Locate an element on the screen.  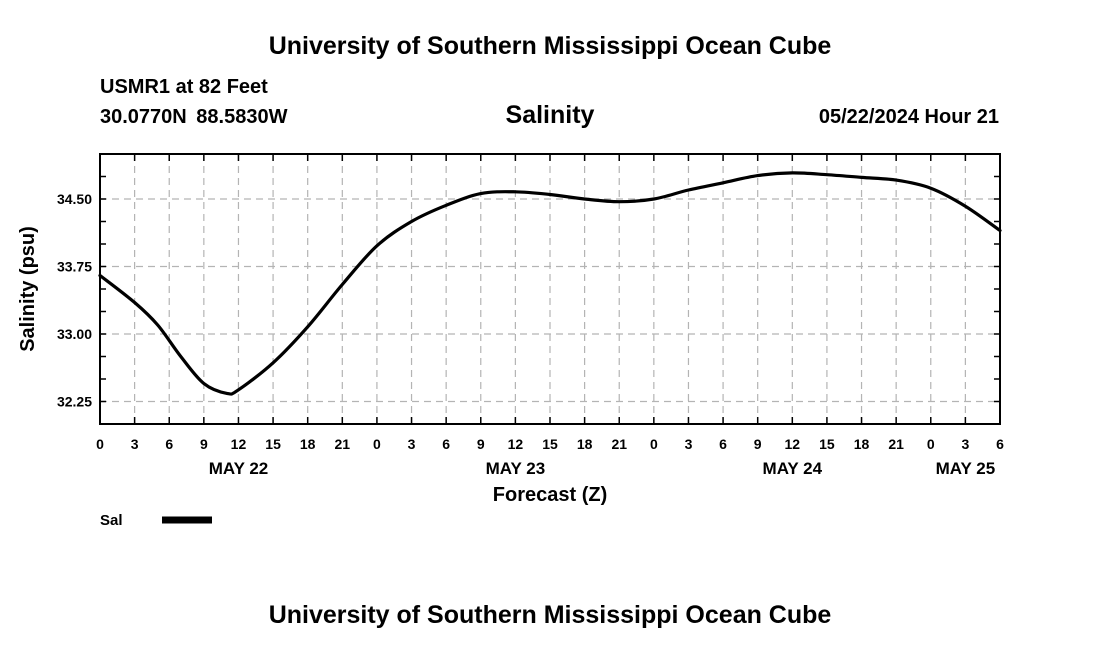
y-axis-title: Salinity (psu) is located at coordinates (28, 289).